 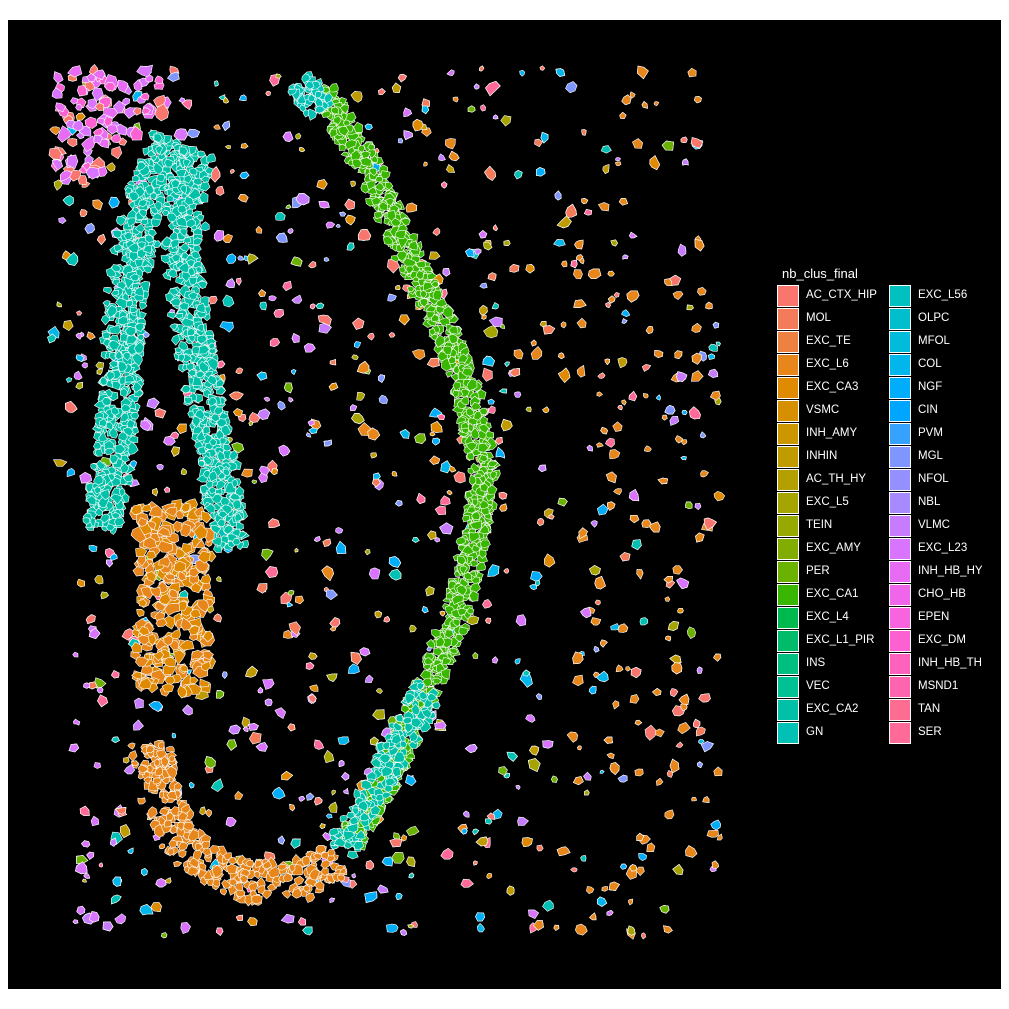 I want to click on legend-item: PVM, so click(x=945, y=434).